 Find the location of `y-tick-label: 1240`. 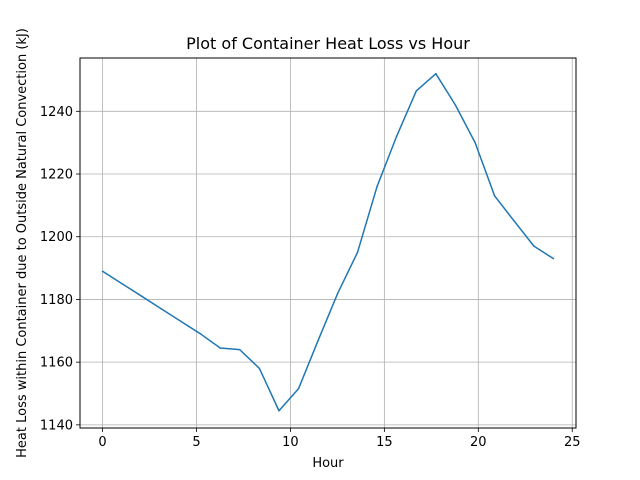

y-tick-label: 1240 is located at coordinates (56, 112).